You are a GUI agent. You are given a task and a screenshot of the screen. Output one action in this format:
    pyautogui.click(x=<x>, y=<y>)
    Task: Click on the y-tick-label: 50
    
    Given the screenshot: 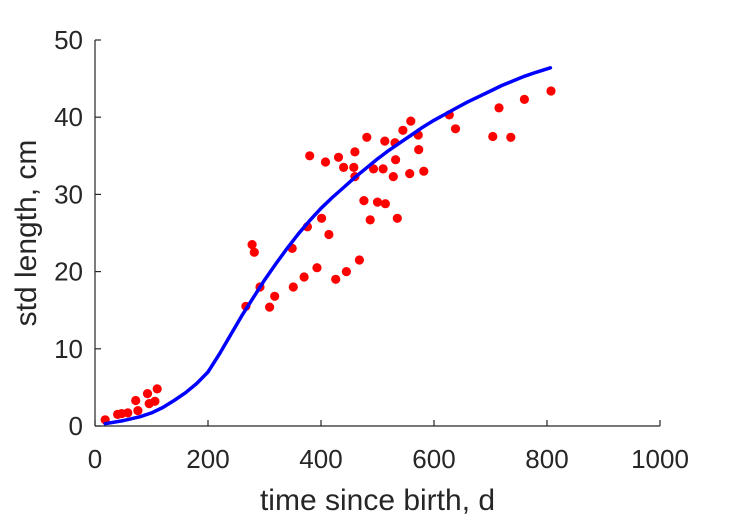 What is the action you would take?
    pyautogui.click(x=68, y=40)
    